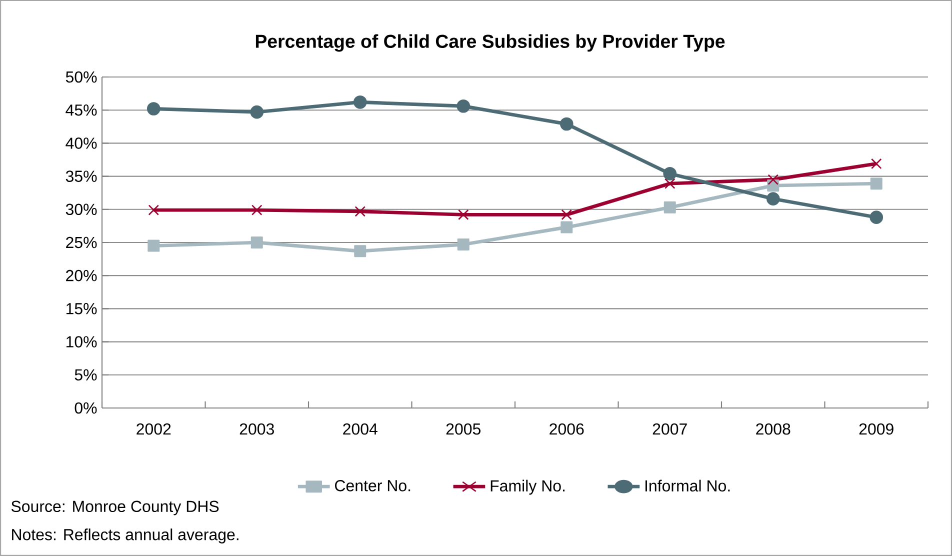 The width and height of the screenshot is (952, 556). What do you see at coordinates (876, 429) in the screenshot?
I see `x-tick-label: 2009` at bounding box center [876, 429].